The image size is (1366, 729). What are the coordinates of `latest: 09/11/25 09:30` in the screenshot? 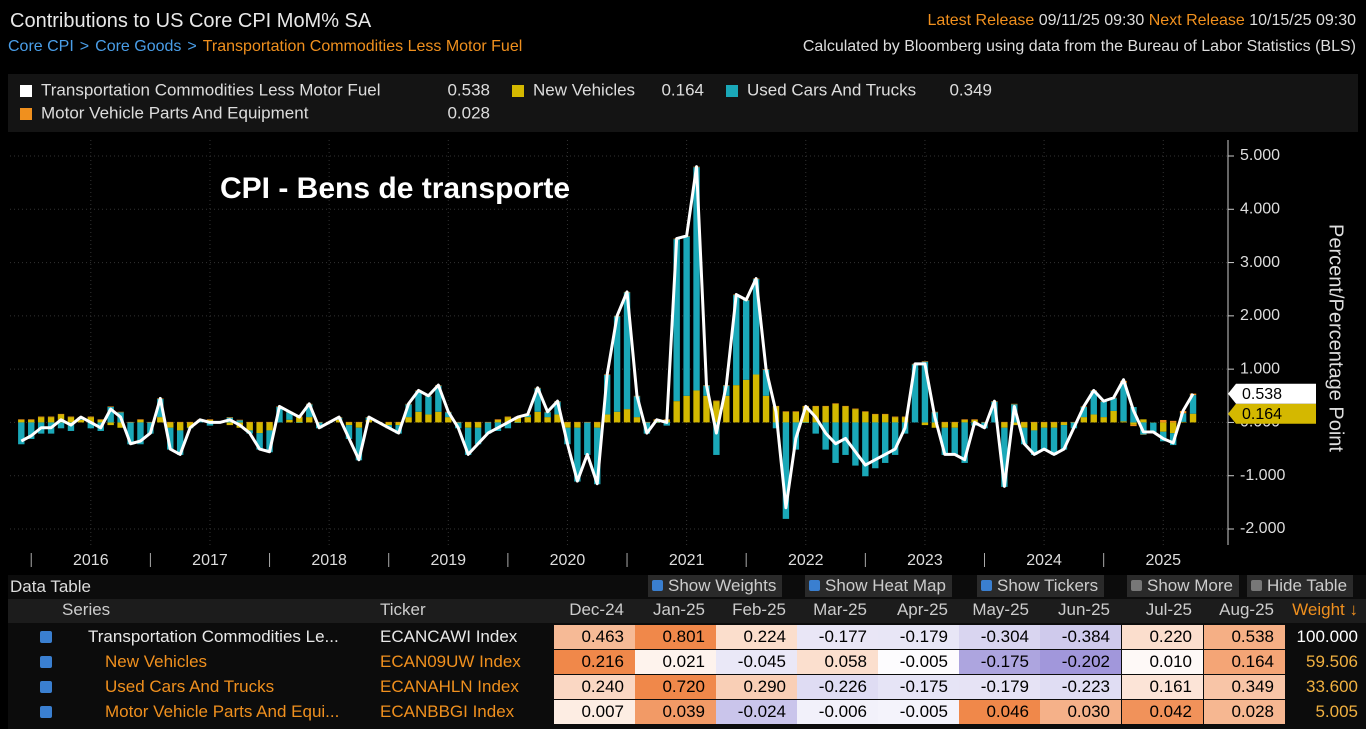 It's located at (1091, 20).